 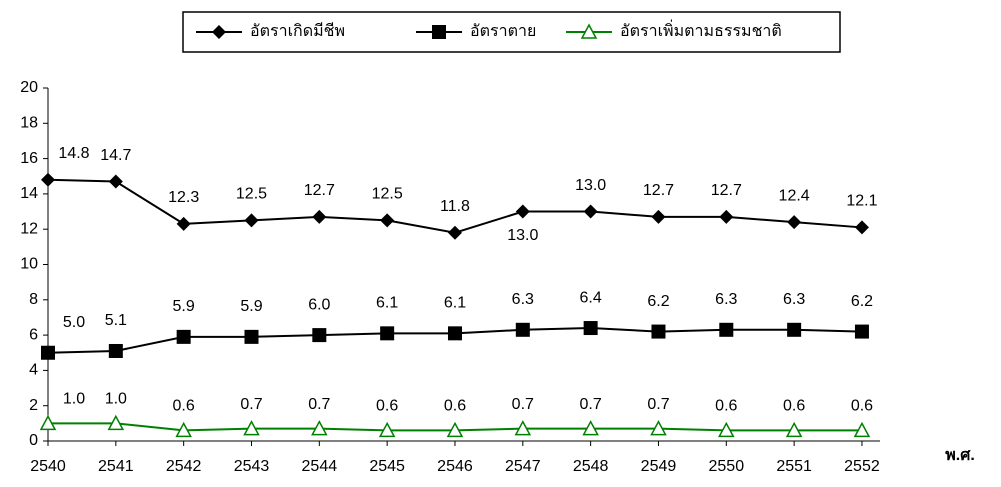 What do you see at coordinates (503, 31) in the screenshot?
I see `legend-label: อัตราตาย` at bounding box center [503, 31].